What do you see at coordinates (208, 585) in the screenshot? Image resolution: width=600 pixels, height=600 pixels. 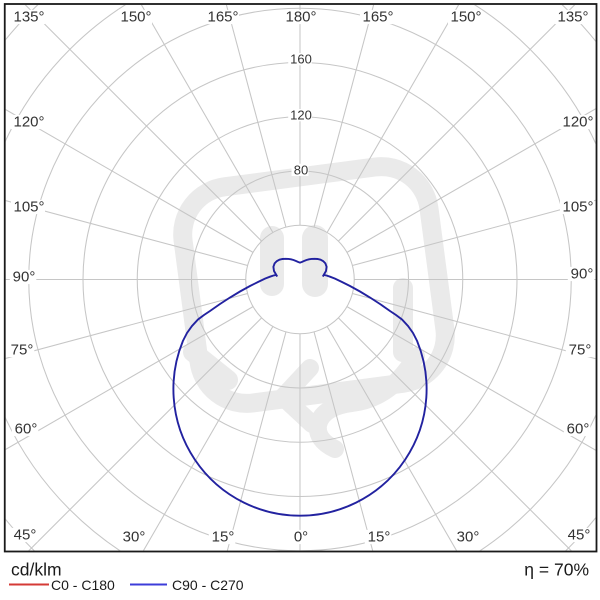 I see `svg-text: C90 - C270` at bounding box center [208, 585].